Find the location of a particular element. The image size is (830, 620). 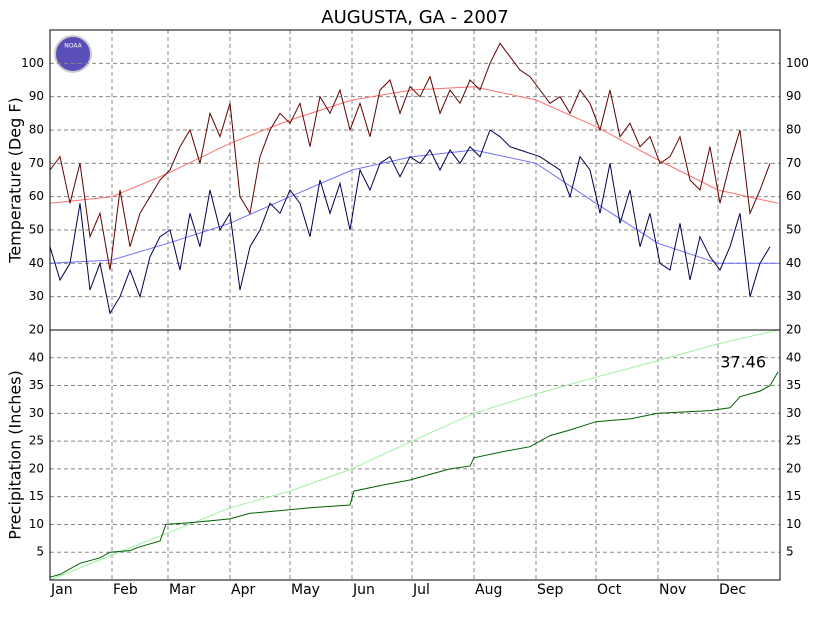

x-tick-label: Jan is located at coordinates (61, 590).